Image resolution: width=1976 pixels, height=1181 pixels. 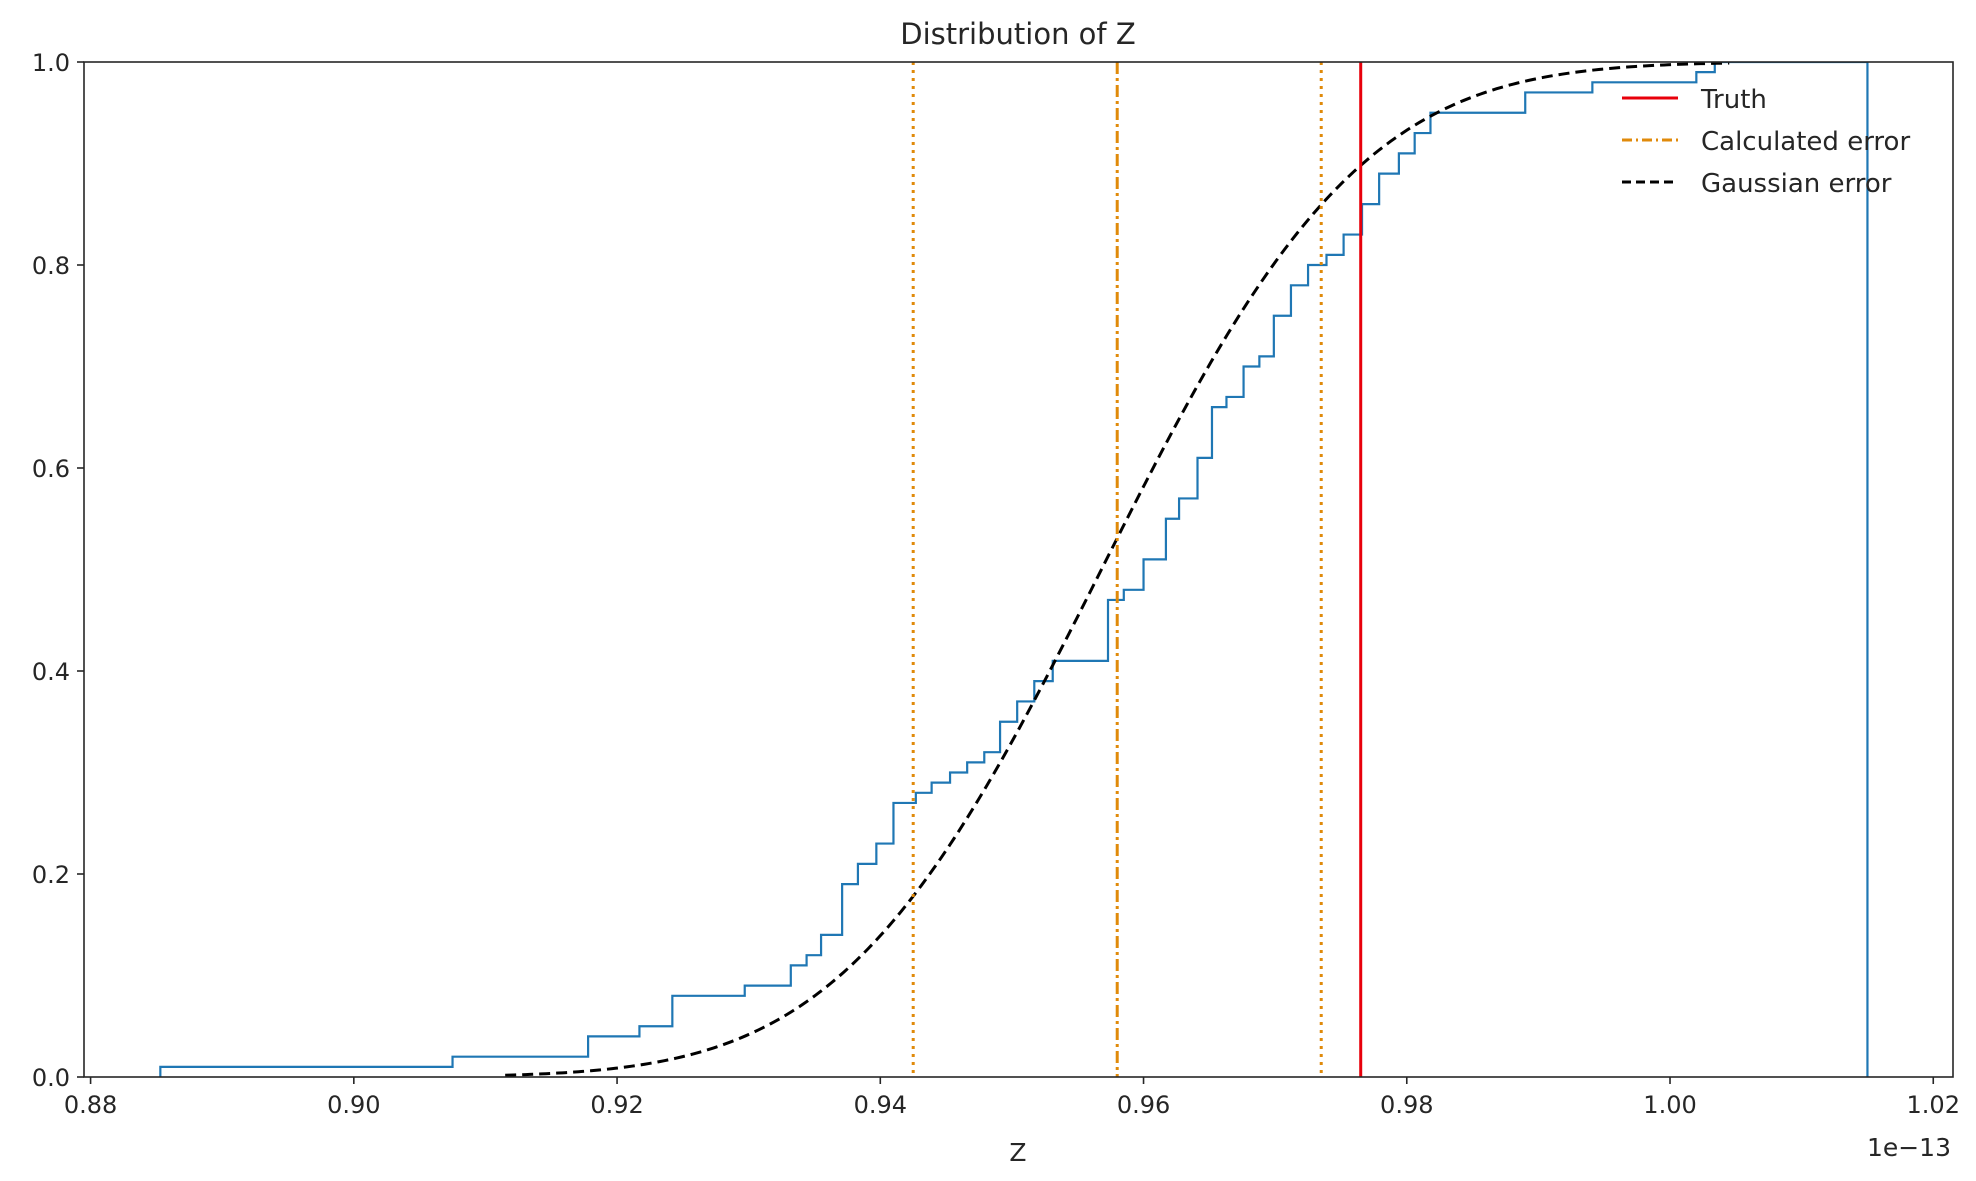 What do you see at coordinates (51, 672) in the screenshot?
I see `y-tick-label: 0.4` at bounding box center [51, 672].